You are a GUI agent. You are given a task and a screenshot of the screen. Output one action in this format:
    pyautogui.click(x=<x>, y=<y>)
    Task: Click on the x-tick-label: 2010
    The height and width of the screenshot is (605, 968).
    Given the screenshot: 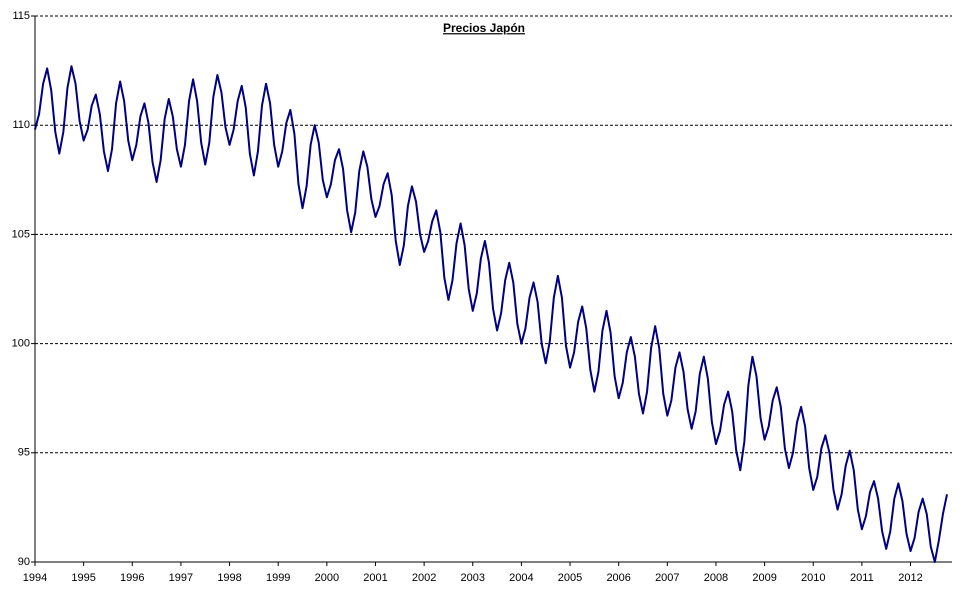 What is the action you would take?
    pyautogui.click(x=813, y=578)
    